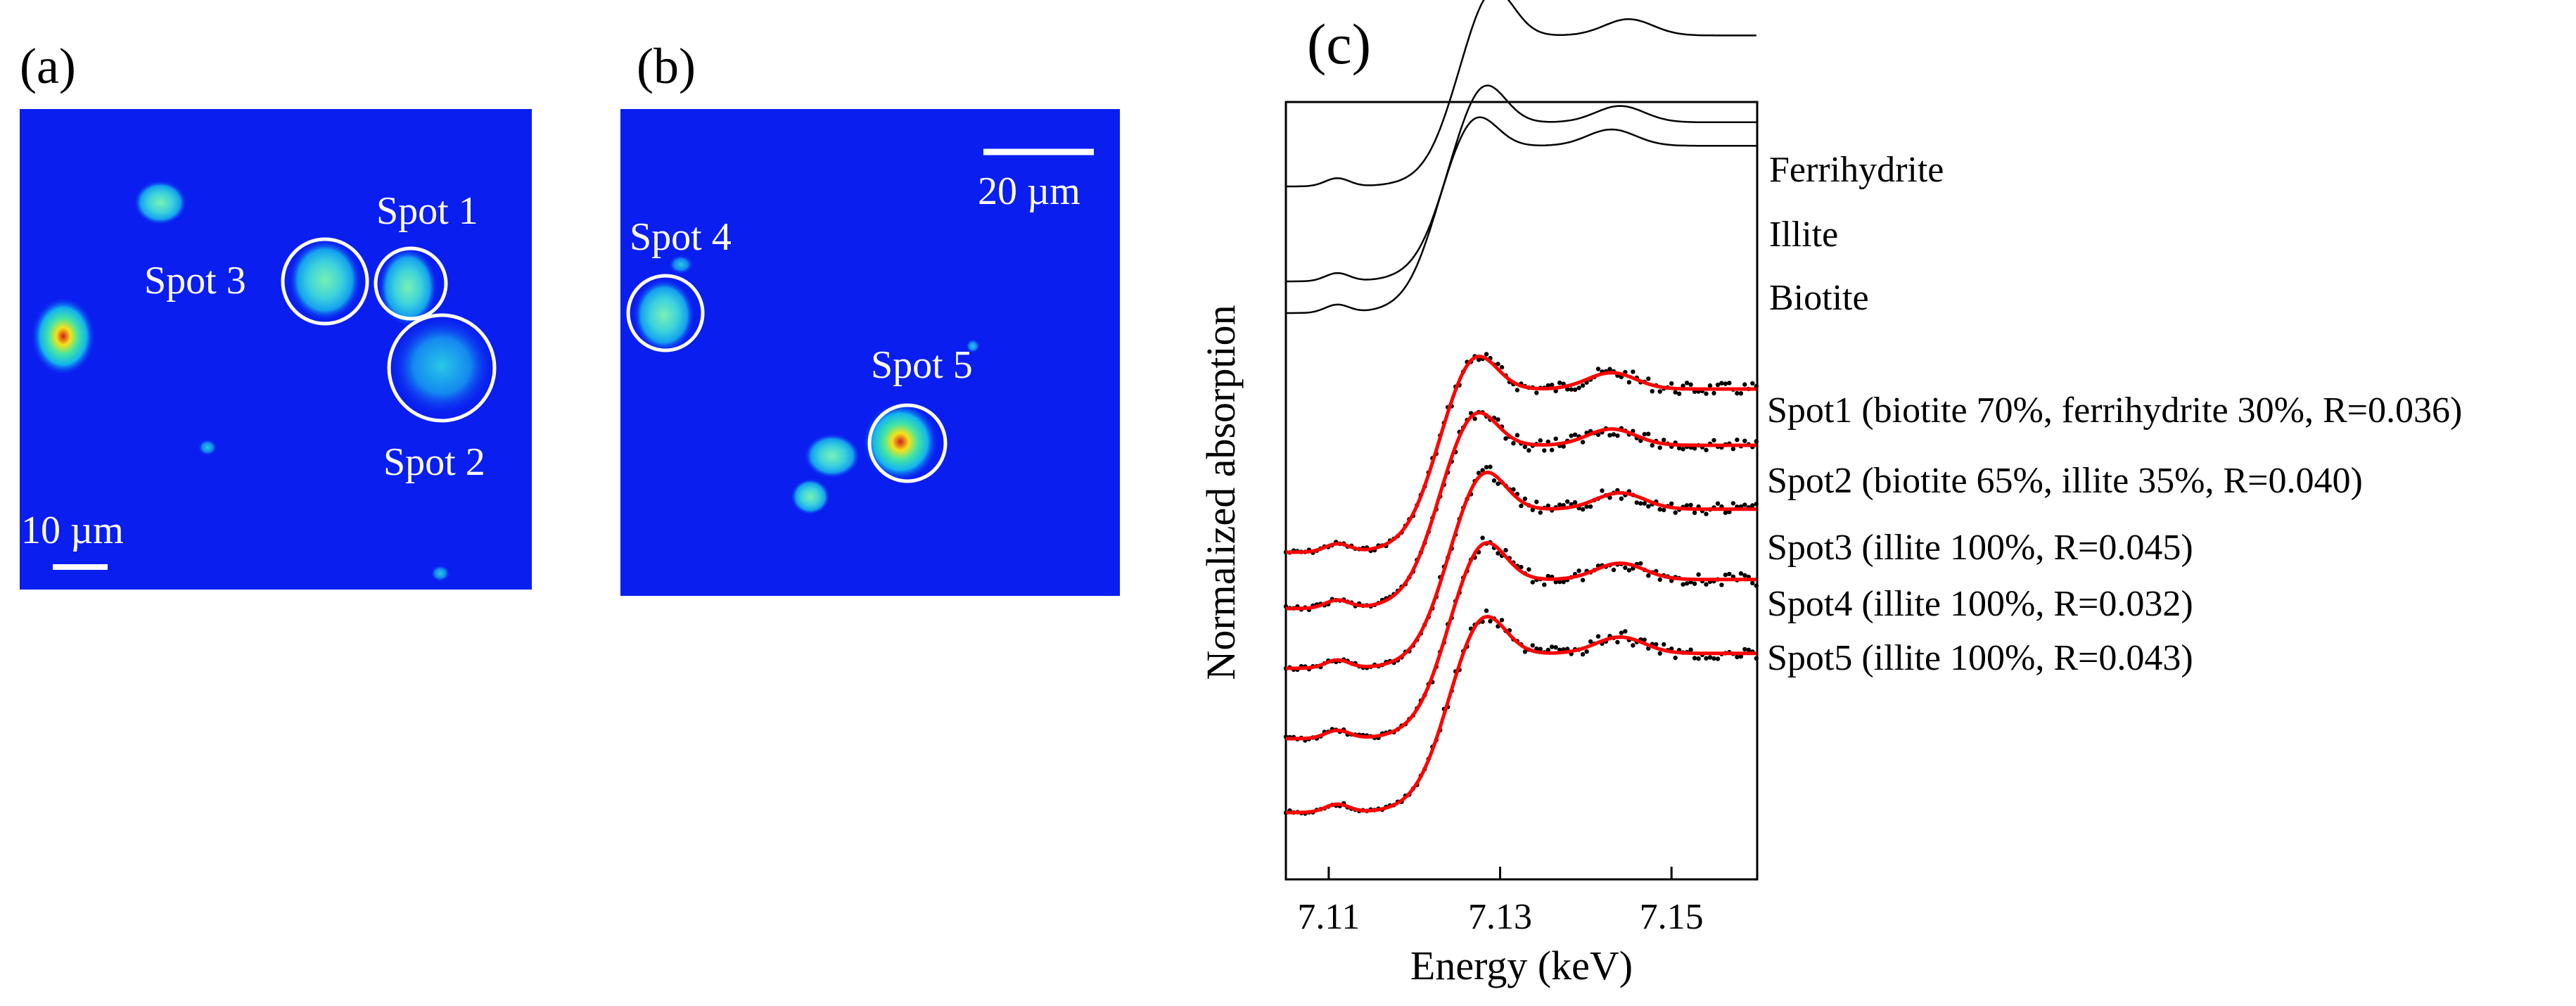 The height and width of the screenshot is (1006, 2576). What do you see at coordinates (1521, 965) in the screenshot?
I see `x-axis-label: Energy (keV)` at bounding box center [1521, 965].